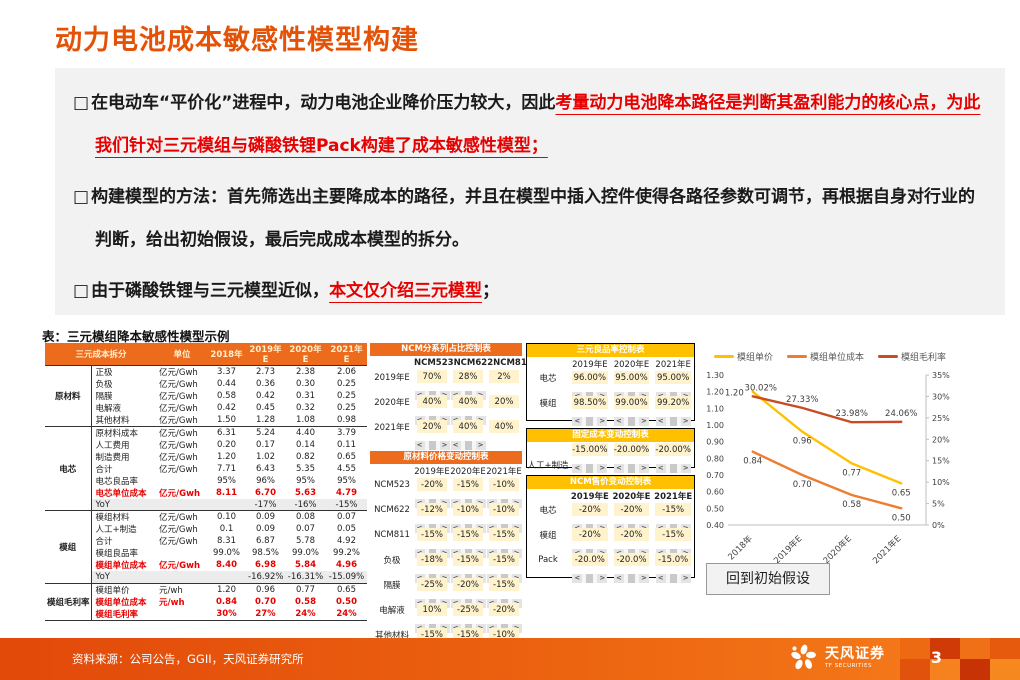 The height and width of the screenshot is (680, 1020). I want to click on spinner-track, so click(673, 421).